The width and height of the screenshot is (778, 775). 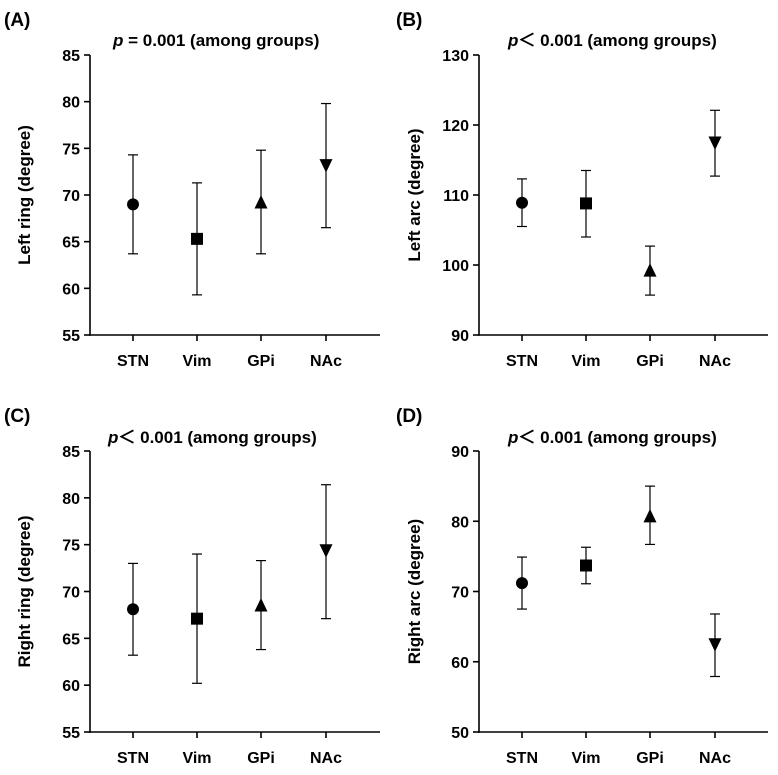 What do you see at coordinates (24, 195) in the screenshot?
I see `y-axis-label: Left ring (degree)` at bounding box center [24, 195].